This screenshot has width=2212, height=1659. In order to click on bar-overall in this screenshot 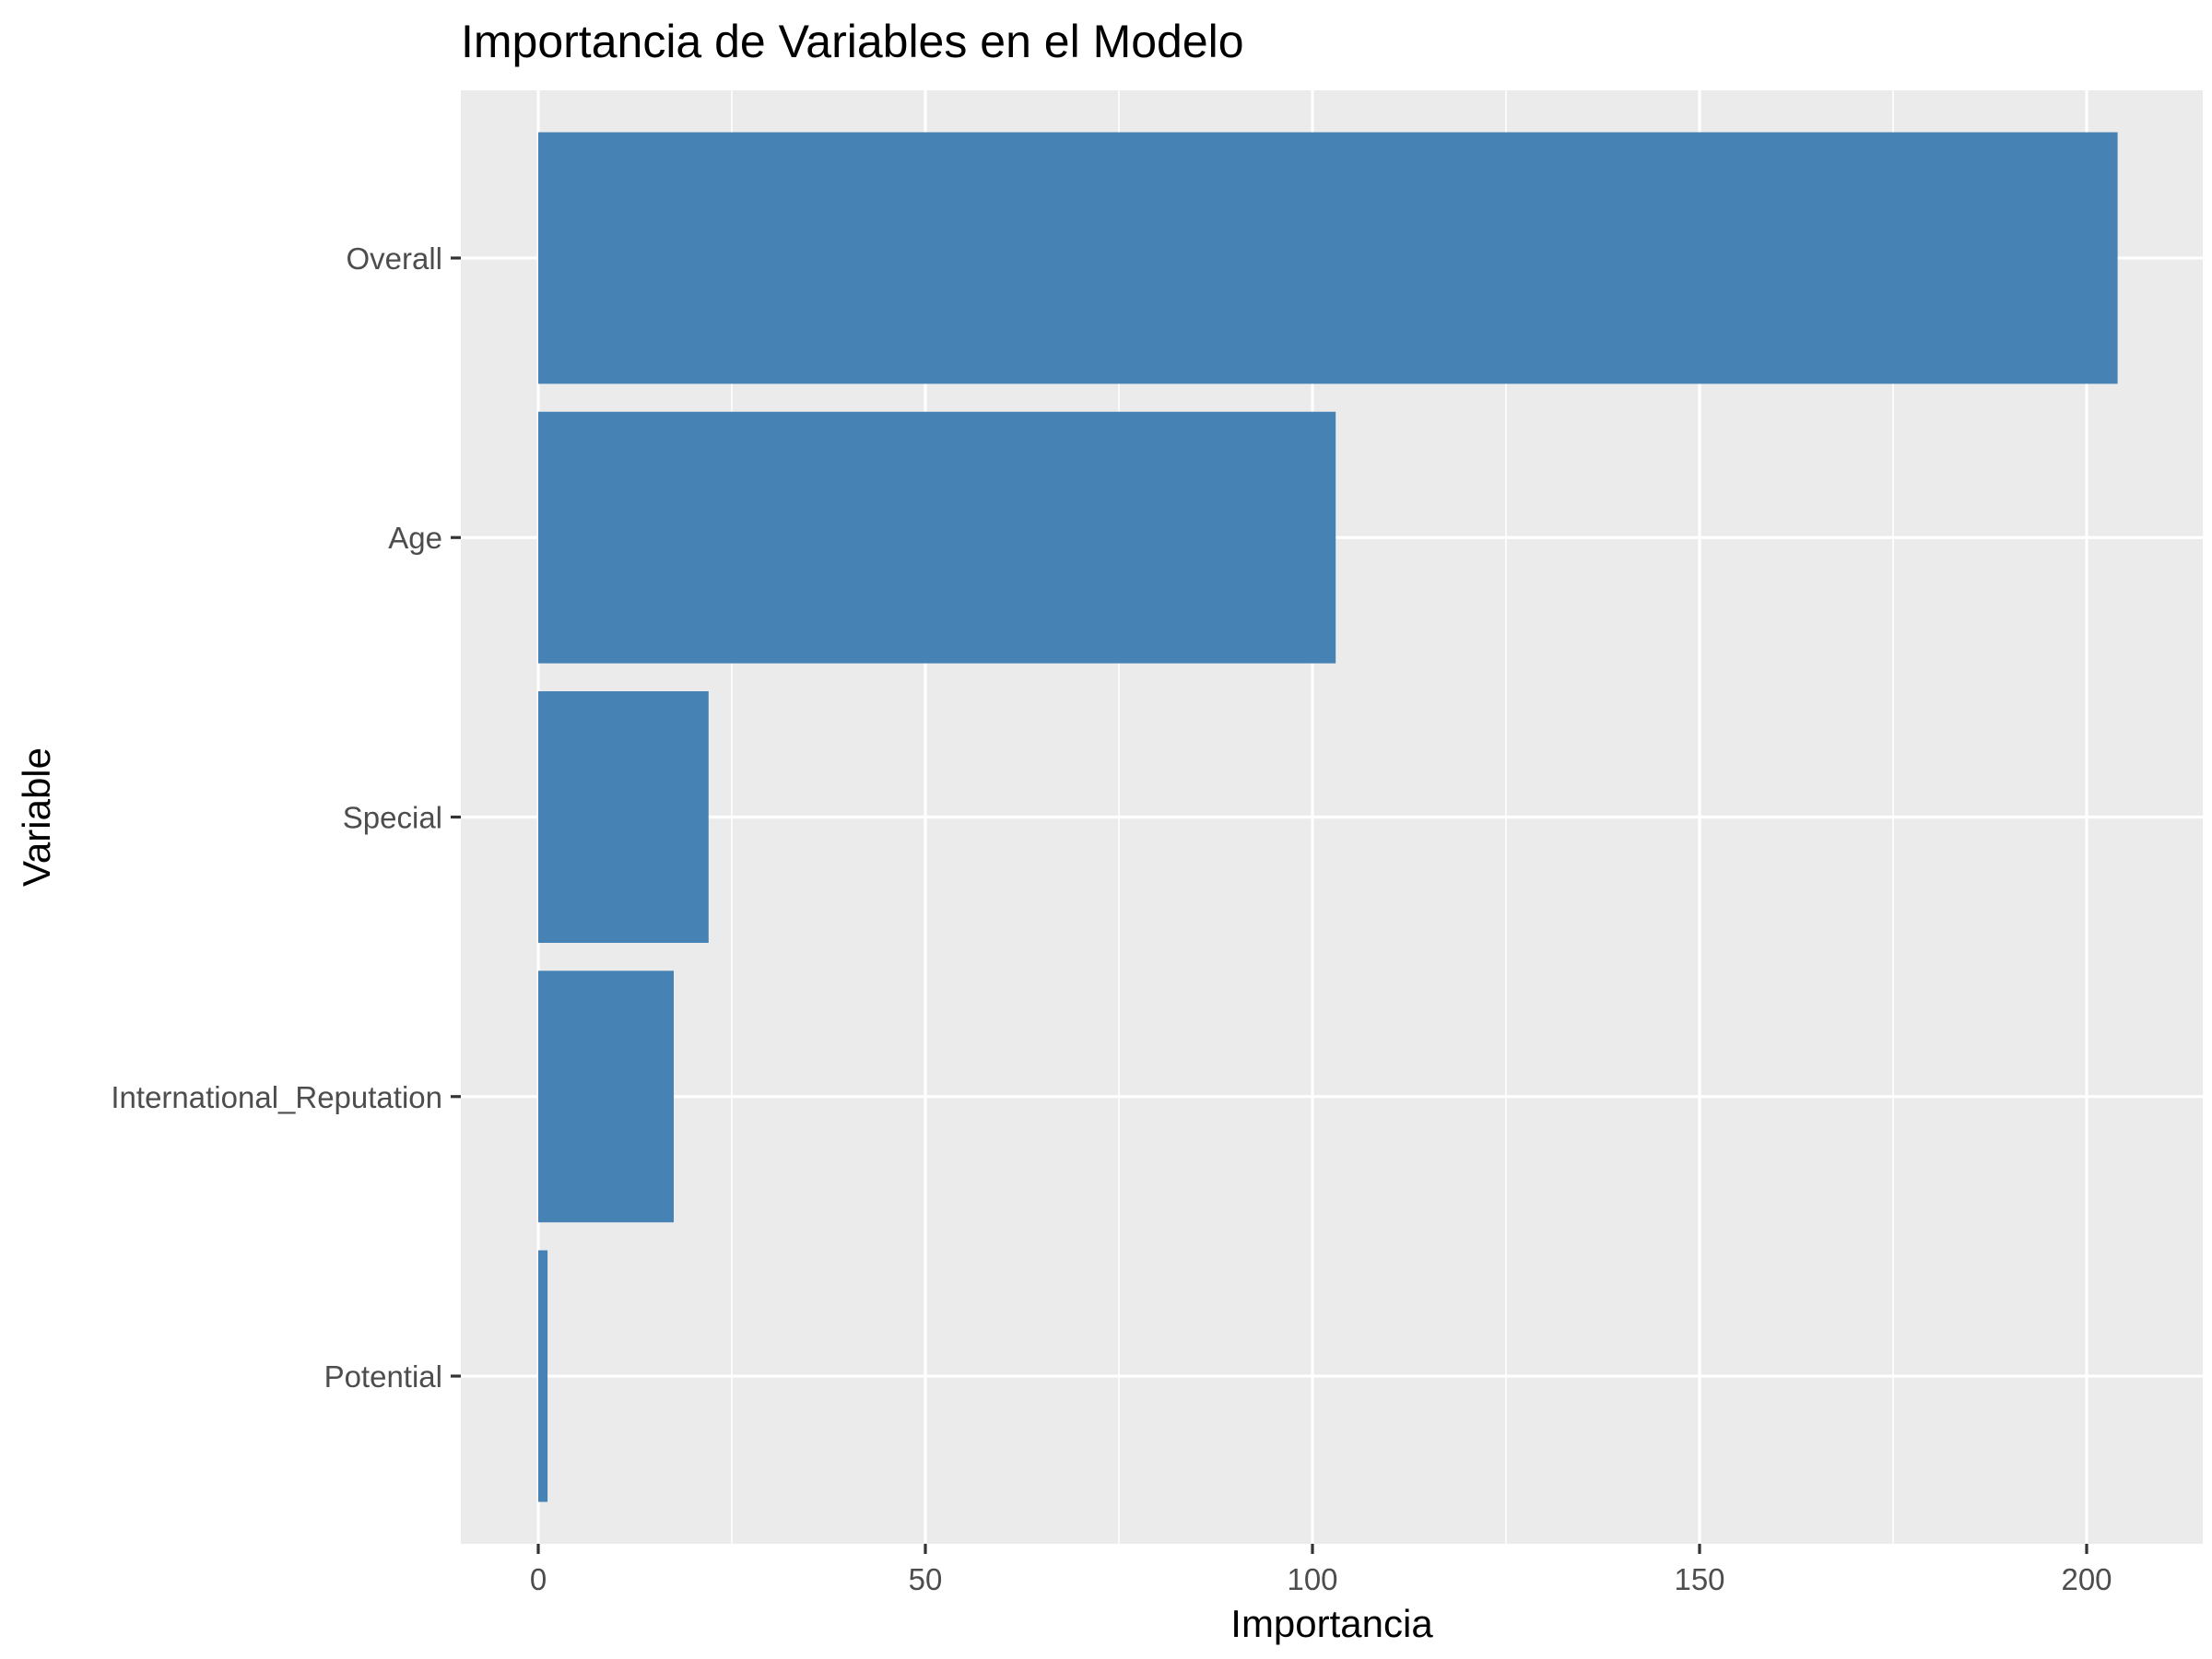, I will do `click(1328, 258)`.